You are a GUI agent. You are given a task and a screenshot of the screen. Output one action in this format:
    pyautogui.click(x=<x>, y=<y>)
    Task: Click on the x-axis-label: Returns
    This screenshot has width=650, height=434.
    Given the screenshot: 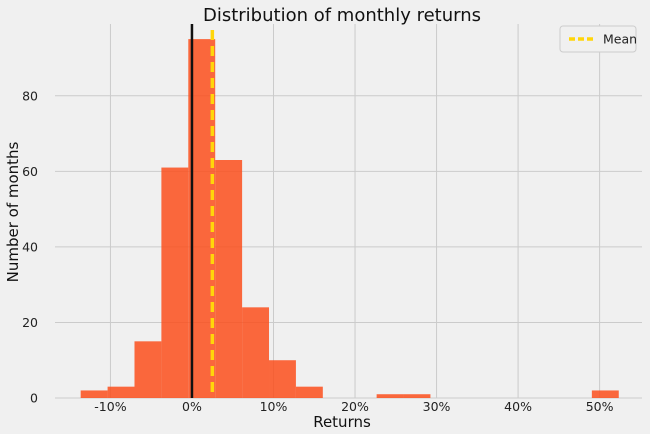 What is the action you would take?
    pyautogui.click(x=342, y=422)
    